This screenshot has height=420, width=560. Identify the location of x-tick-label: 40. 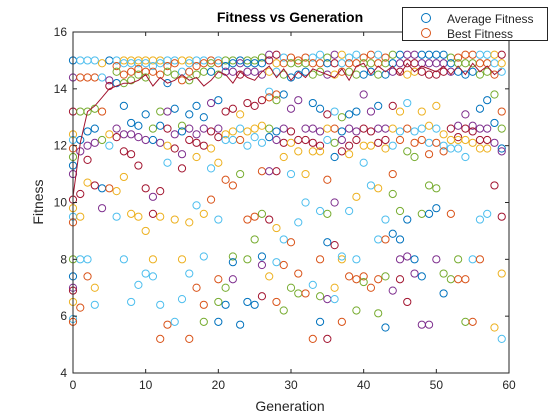
(364, 385).